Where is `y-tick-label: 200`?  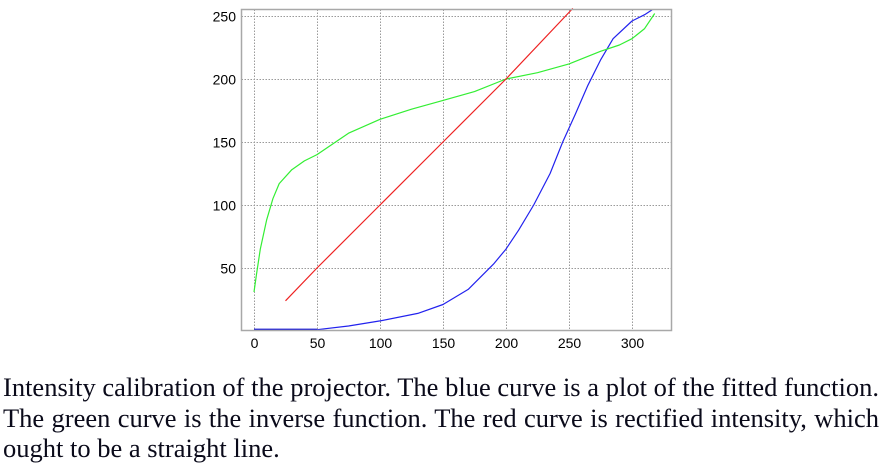 y-tick-label: 200 is located at coordinates (225, 80).